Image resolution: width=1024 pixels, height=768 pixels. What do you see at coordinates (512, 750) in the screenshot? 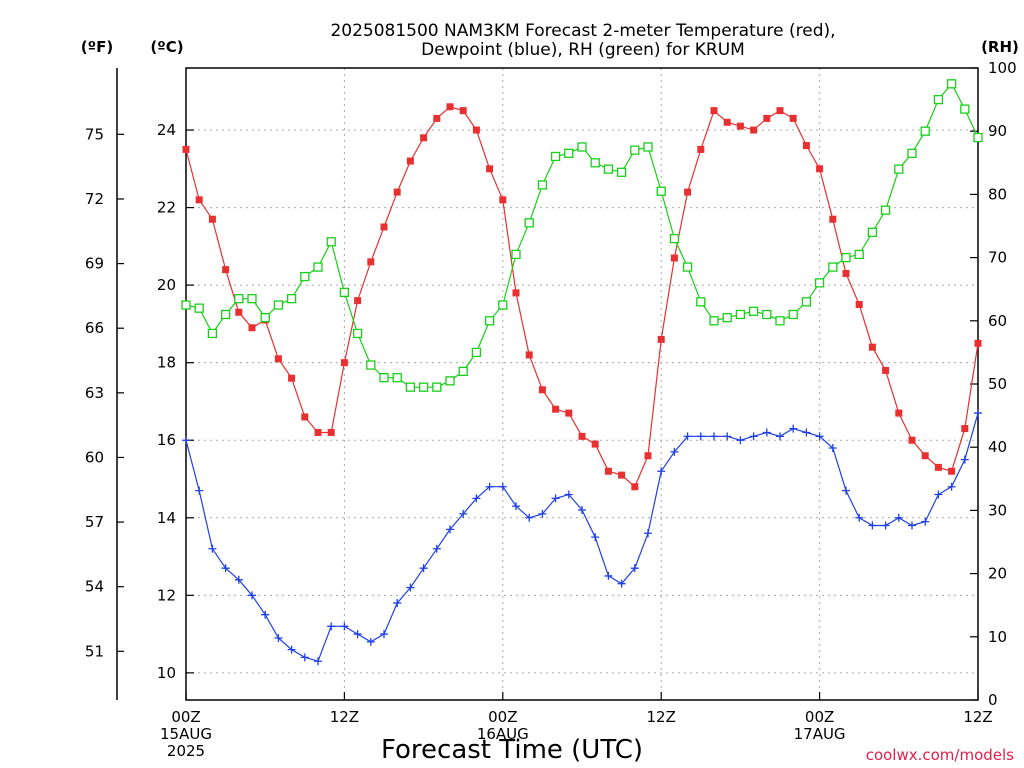
I see `x-axis-title: Forecast Time (UTC)` at bounding box center [512, 750].